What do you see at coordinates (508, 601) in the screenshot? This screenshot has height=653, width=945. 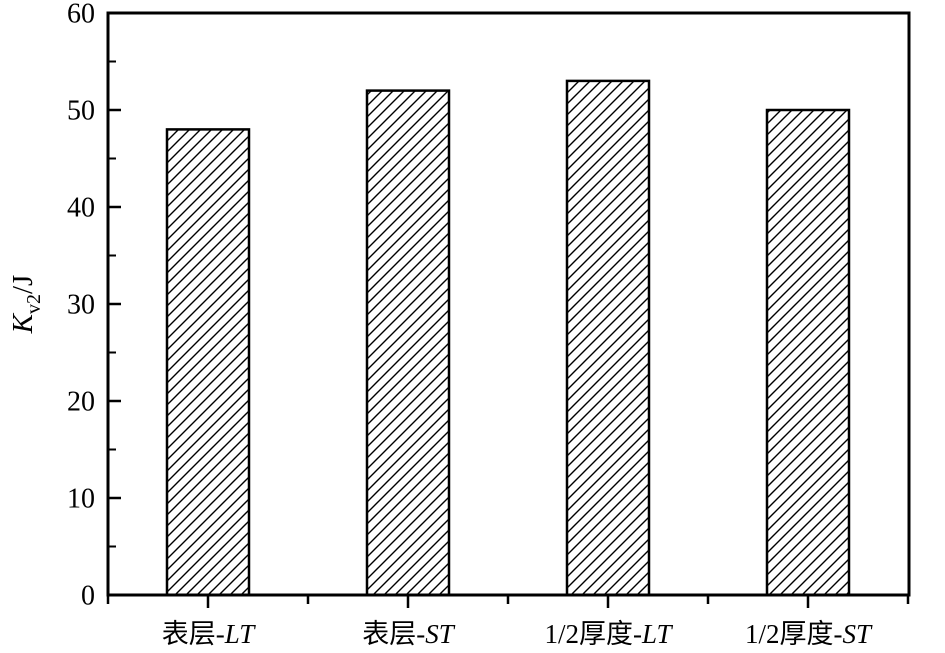 I see `x-axis` at bounding box center [508, 601].